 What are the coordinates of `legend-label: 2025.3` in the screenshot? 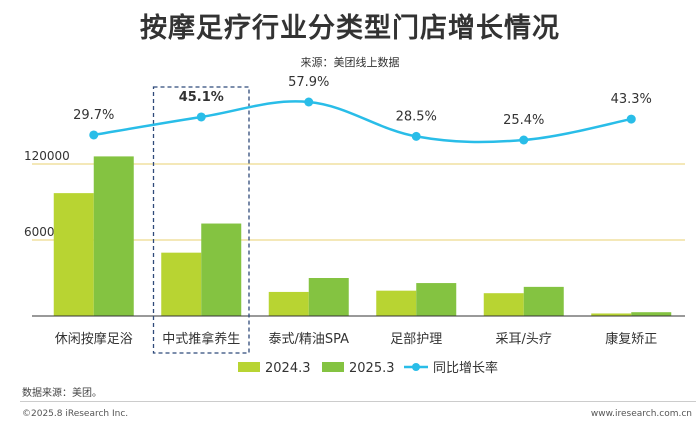 It's located at (372, 368).